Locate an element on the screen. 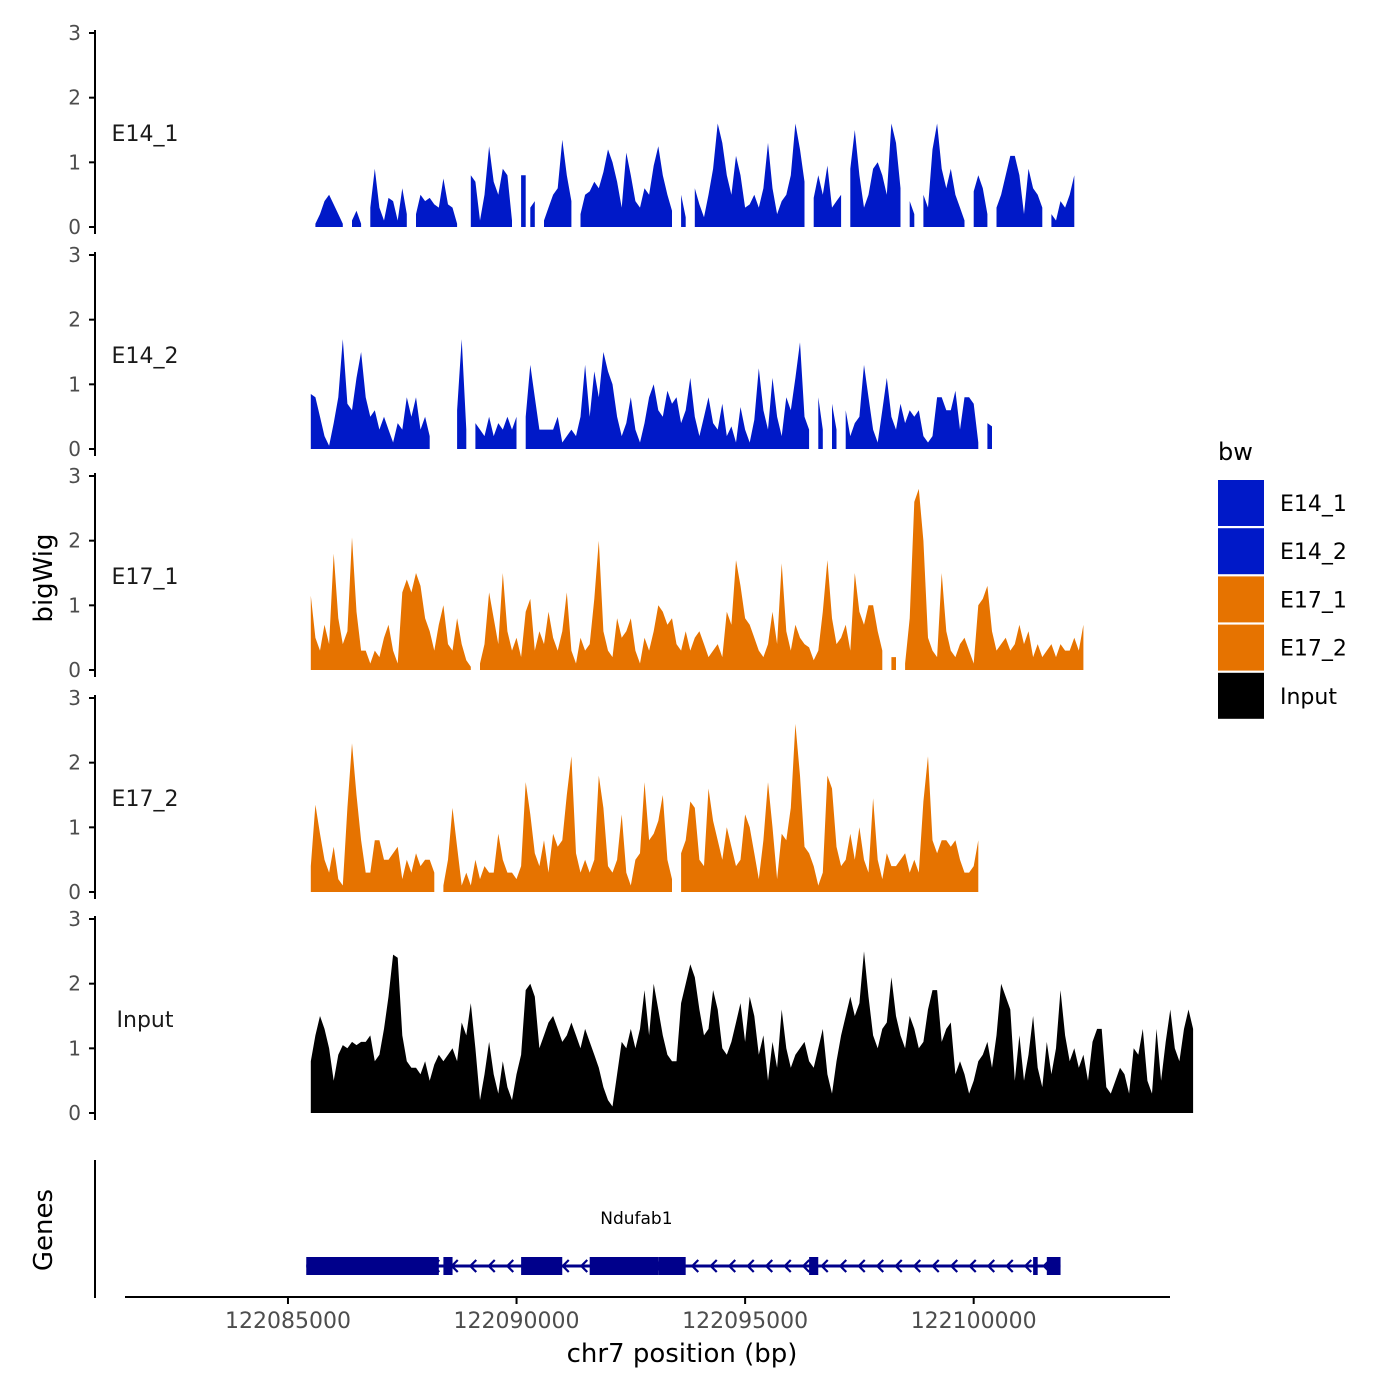 The height and width of the screenshot is (1400, 1400). y-tick-label-E17_2-3: 3 is located at coordinates (74, 698).